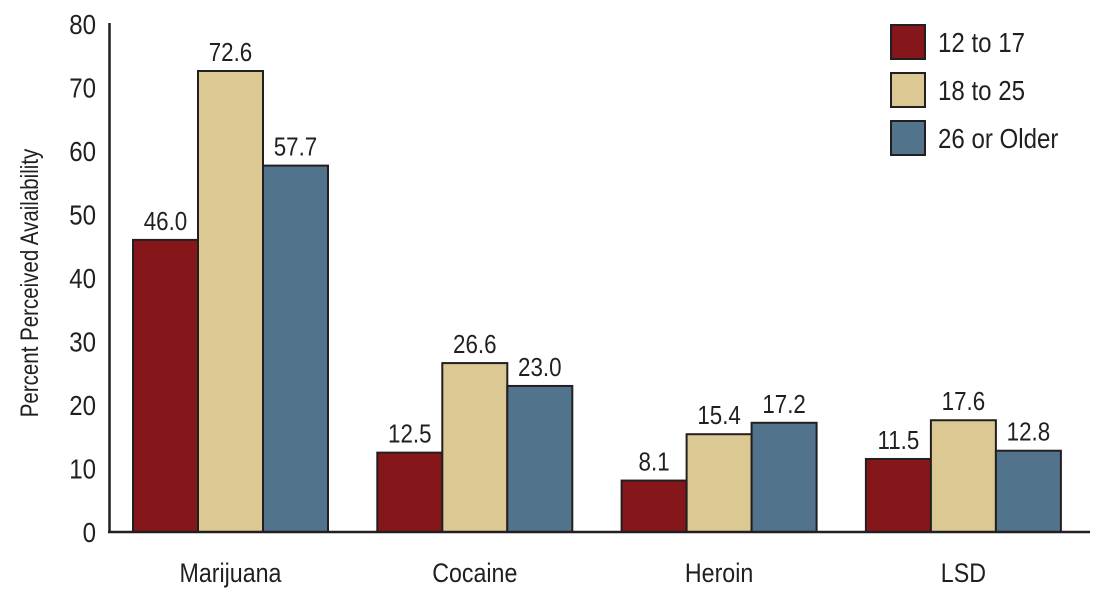 This screenshot has width=1106, height=601. What do you see at coordinates (654, 462) in the screenshot?
I see `data-label: 8.1` at bounding box center [654, 462].